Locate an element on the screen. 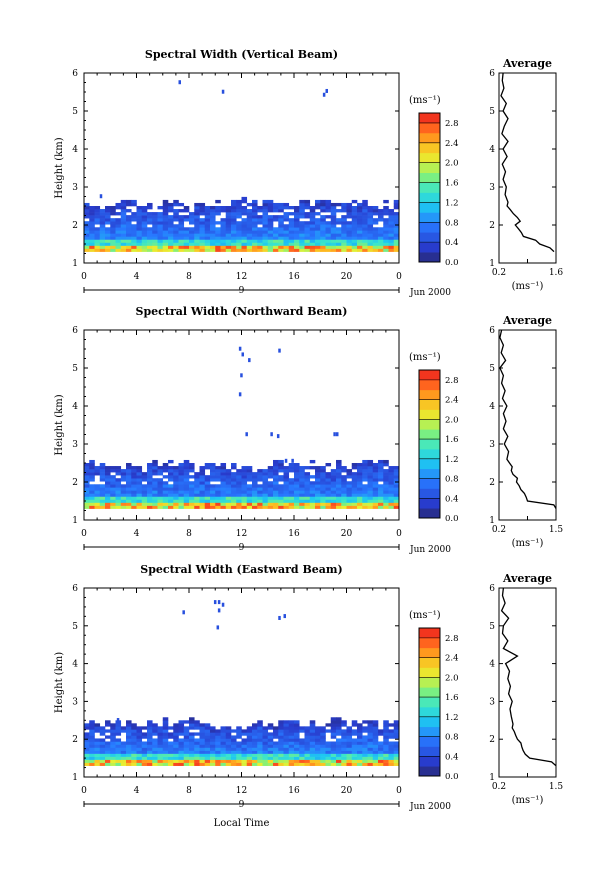 The width and height of the screenshot is (616, 875). date-label: Jun 2000 is located at coordinates (430, 550).